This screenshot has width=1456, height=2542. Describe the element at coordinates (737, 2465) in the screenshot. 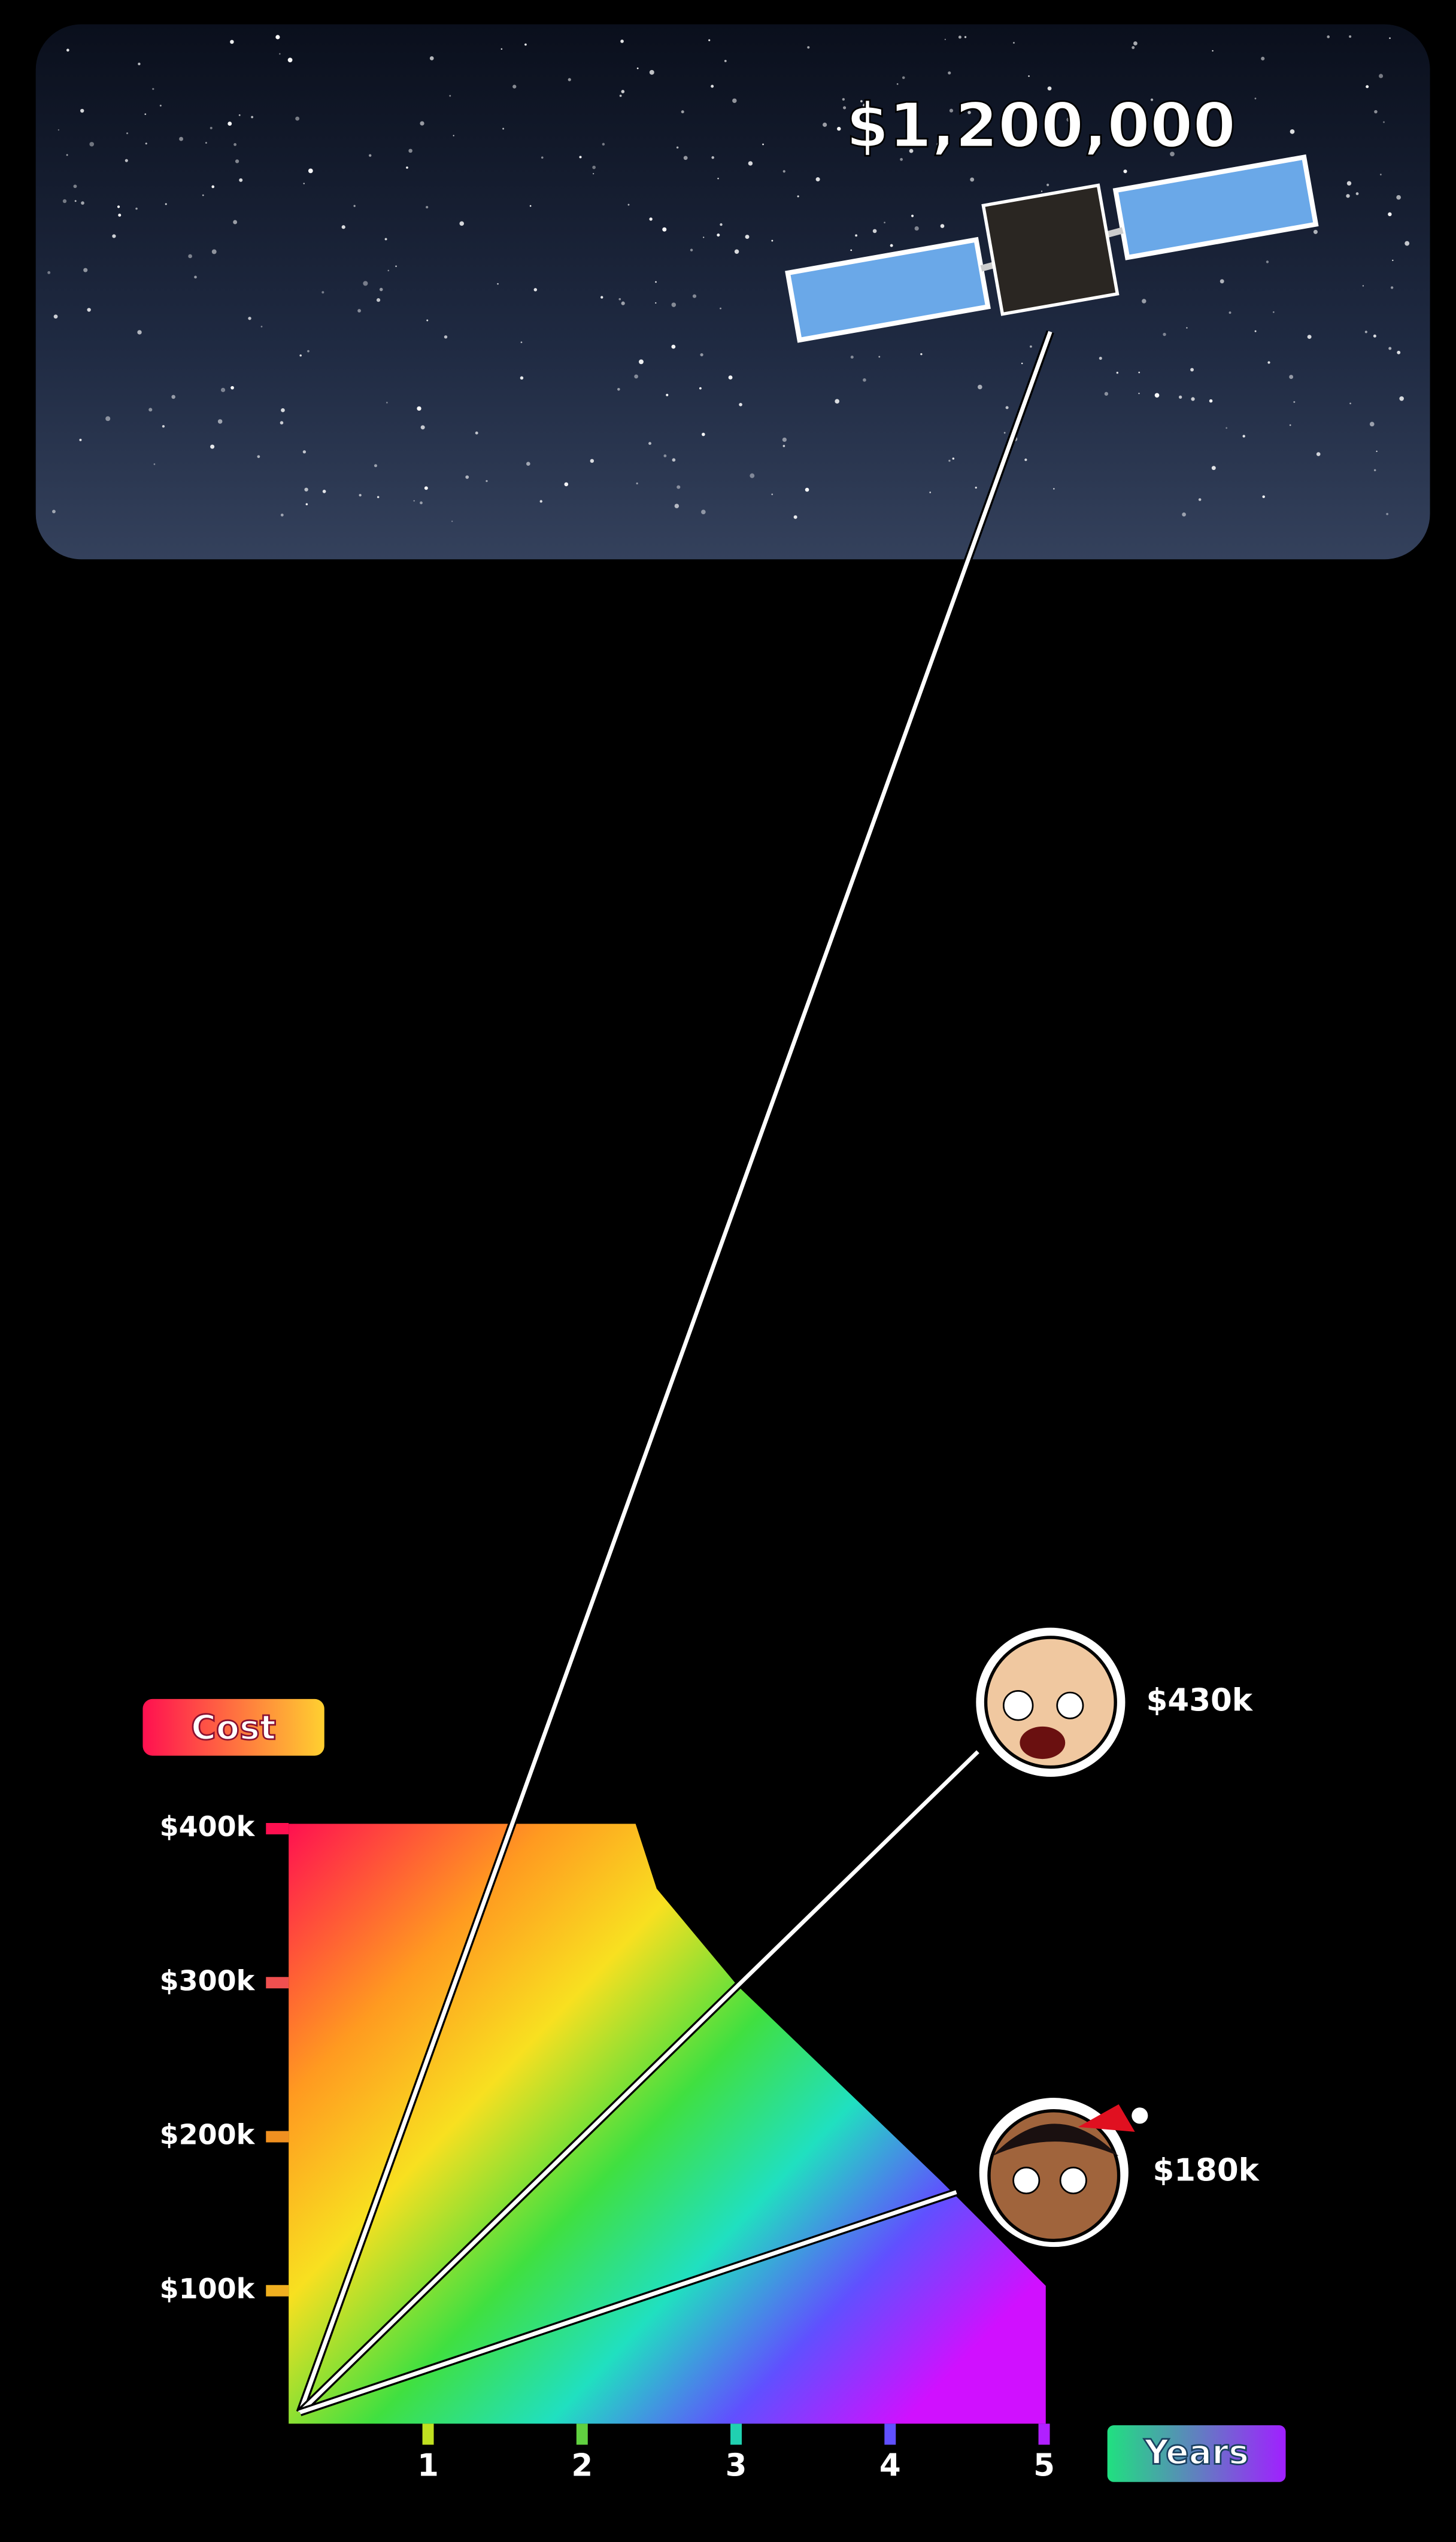

I see `x-tick-label: 3` at that location.